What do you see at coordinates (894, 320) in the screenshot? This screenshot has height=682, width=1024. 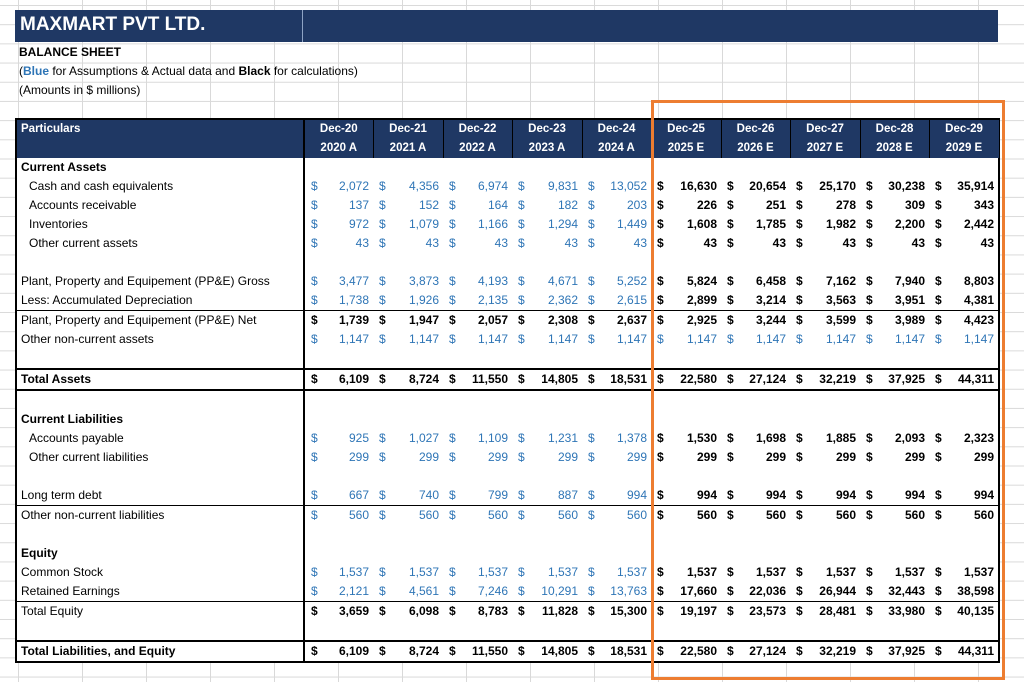 I see `value-cell: $3,989` at bounding box center [894, 320].